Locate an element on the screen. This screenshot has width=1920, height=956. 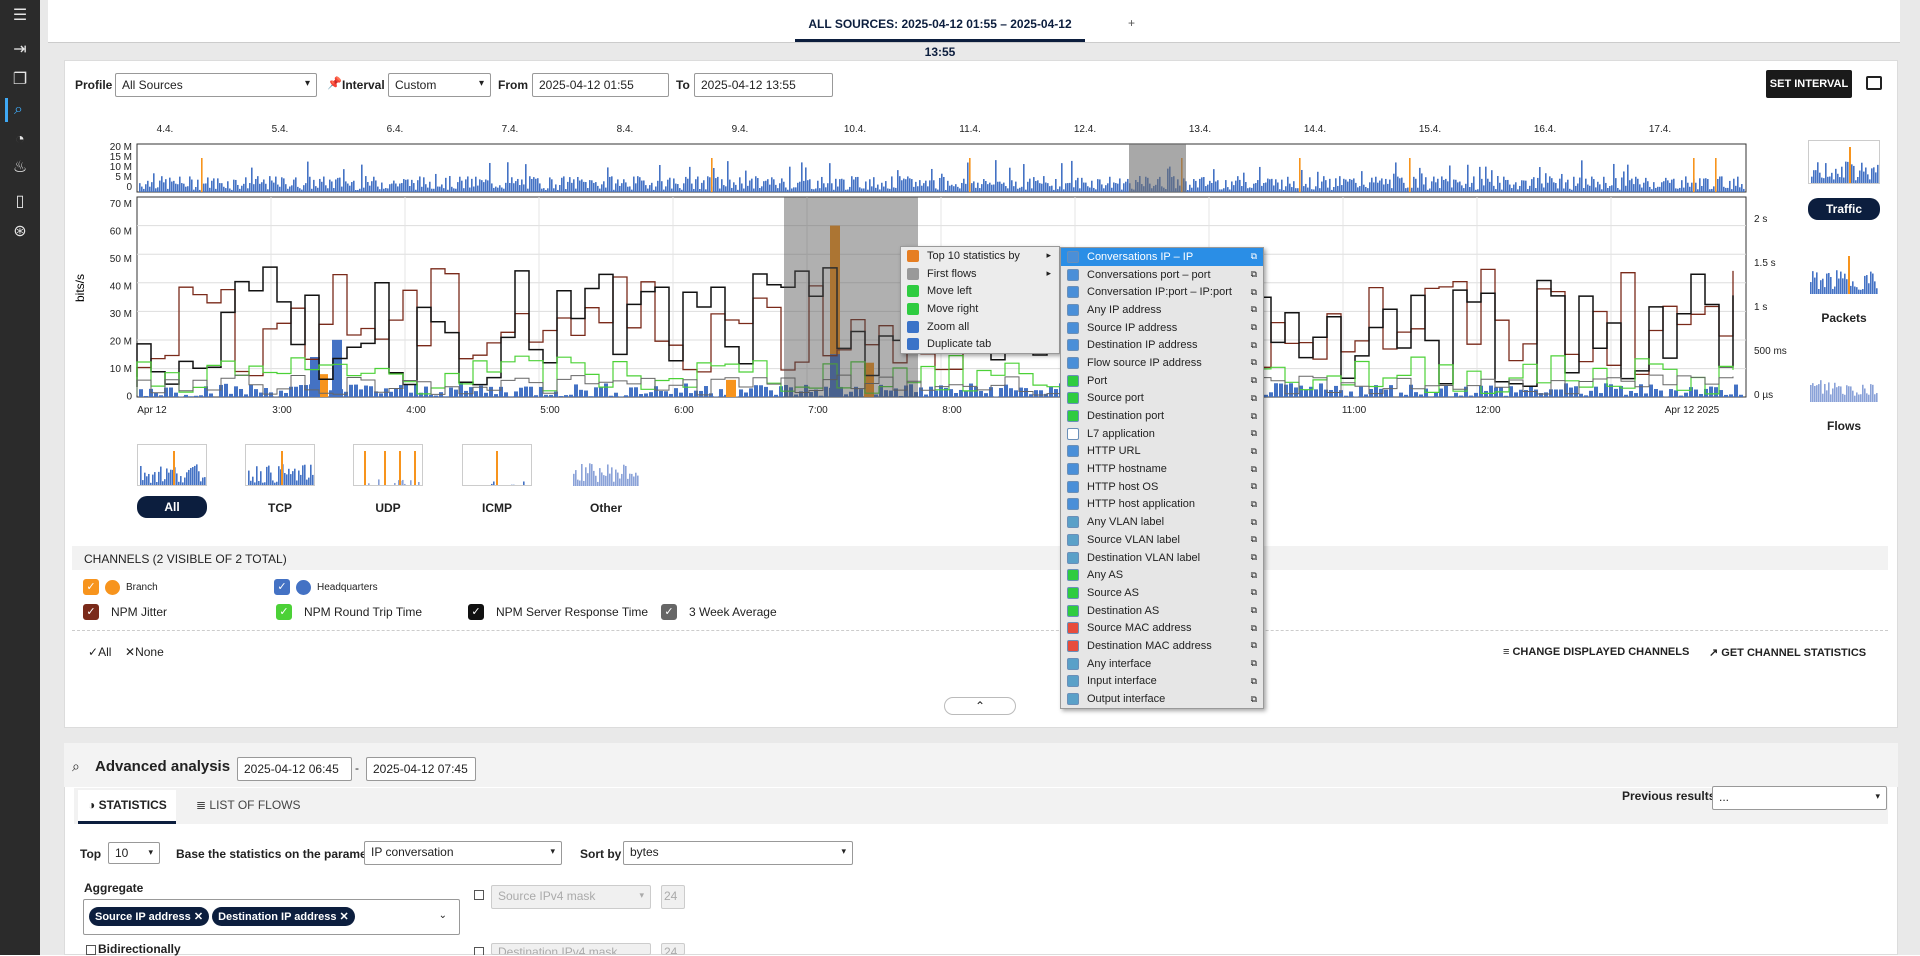
screenshot-icon is located at coordinates (1874, 83).